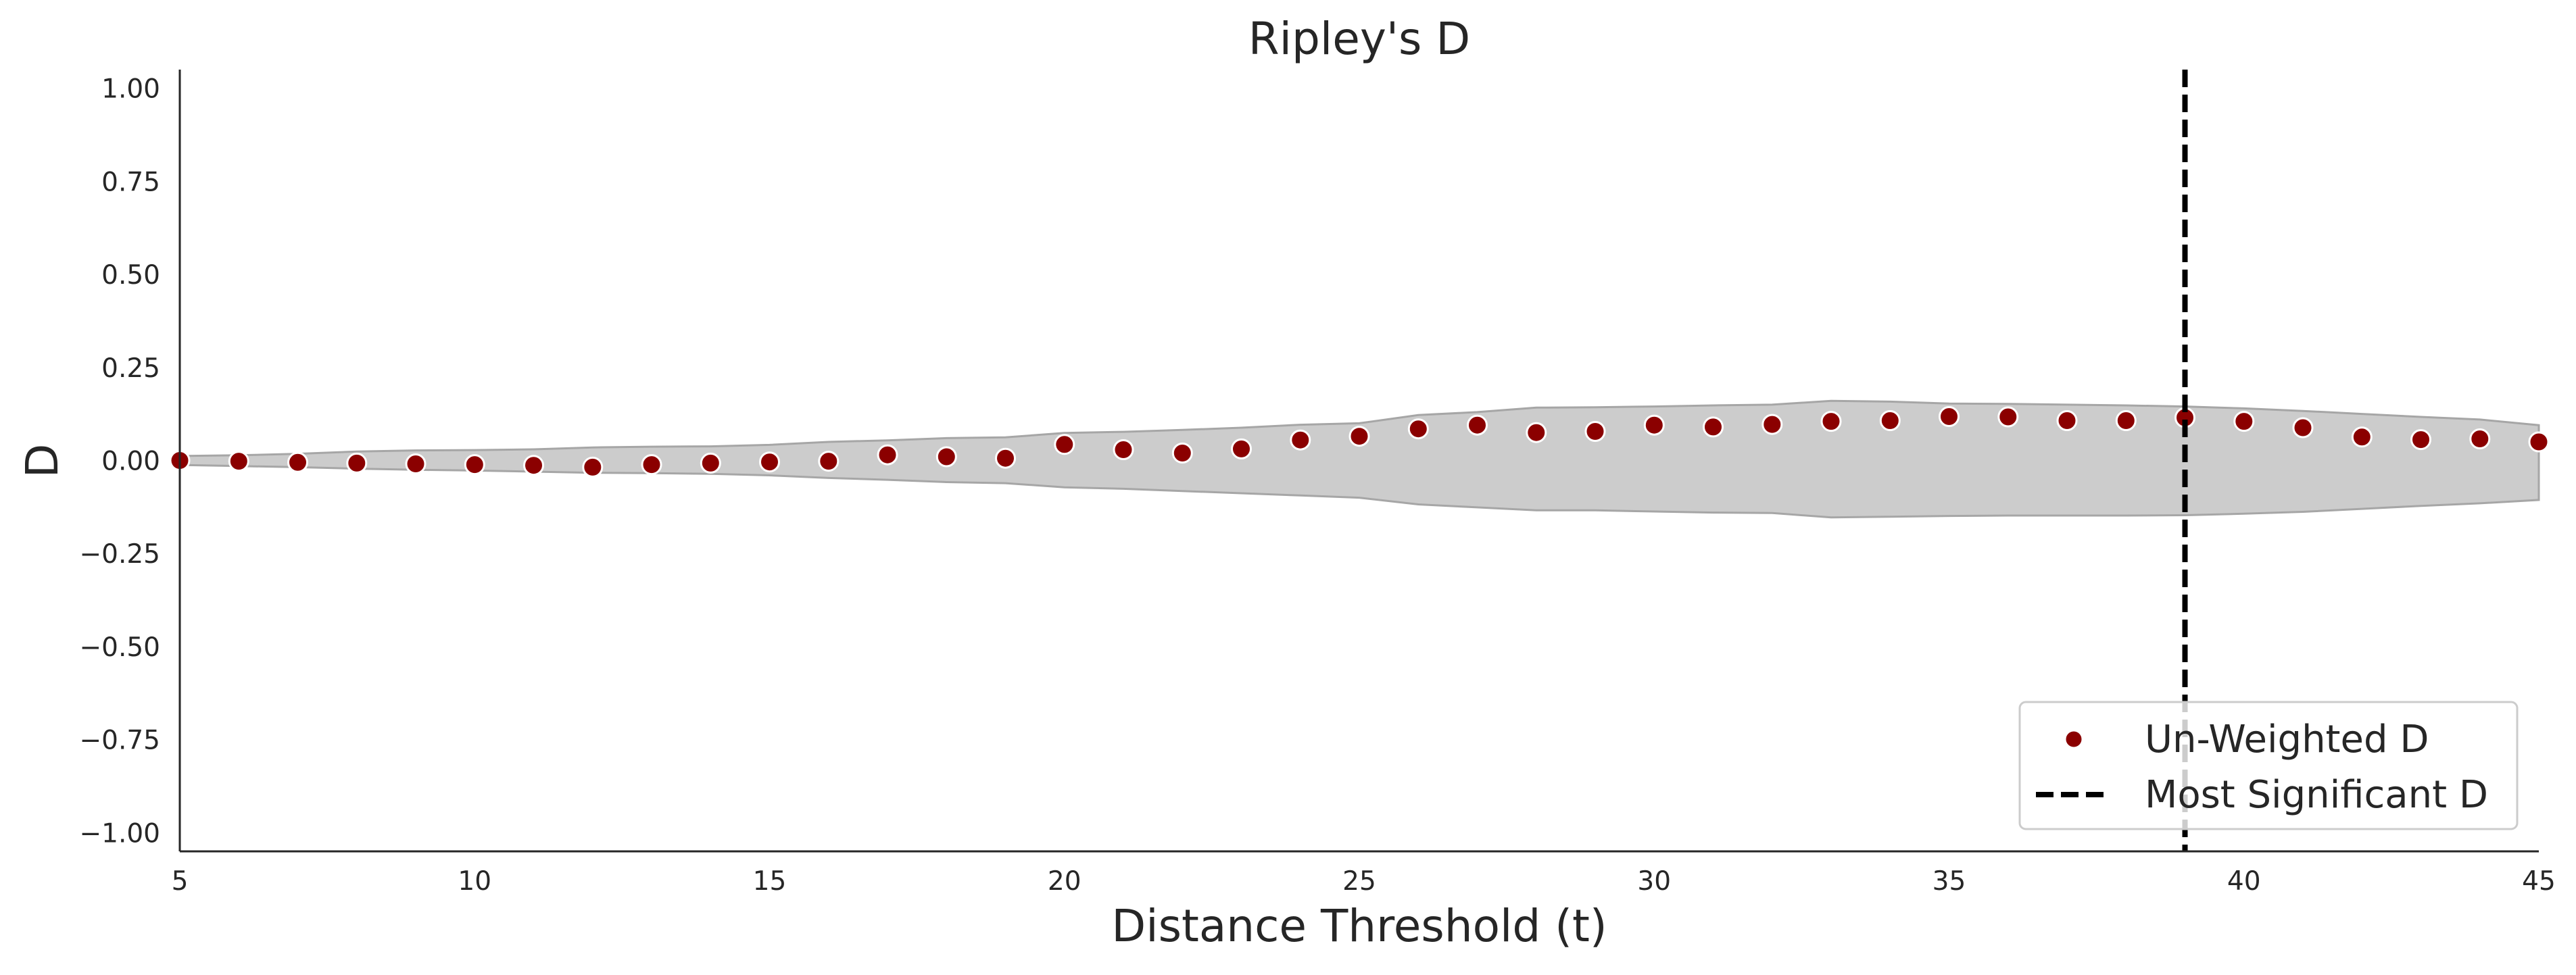  Describe the element at coordinates (1949, 881) in the screenshot. I see `x-tick-label: 35` at that location.